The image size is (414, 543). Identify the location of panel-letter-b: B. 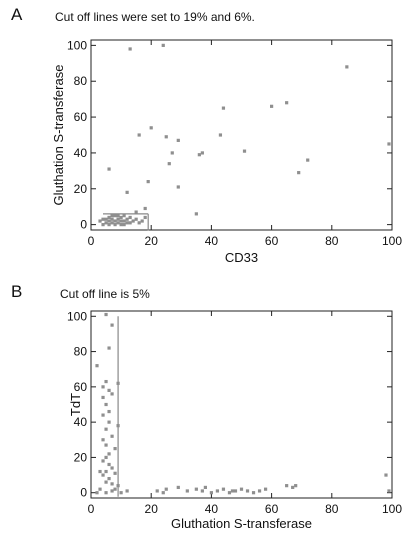
(17, 291).